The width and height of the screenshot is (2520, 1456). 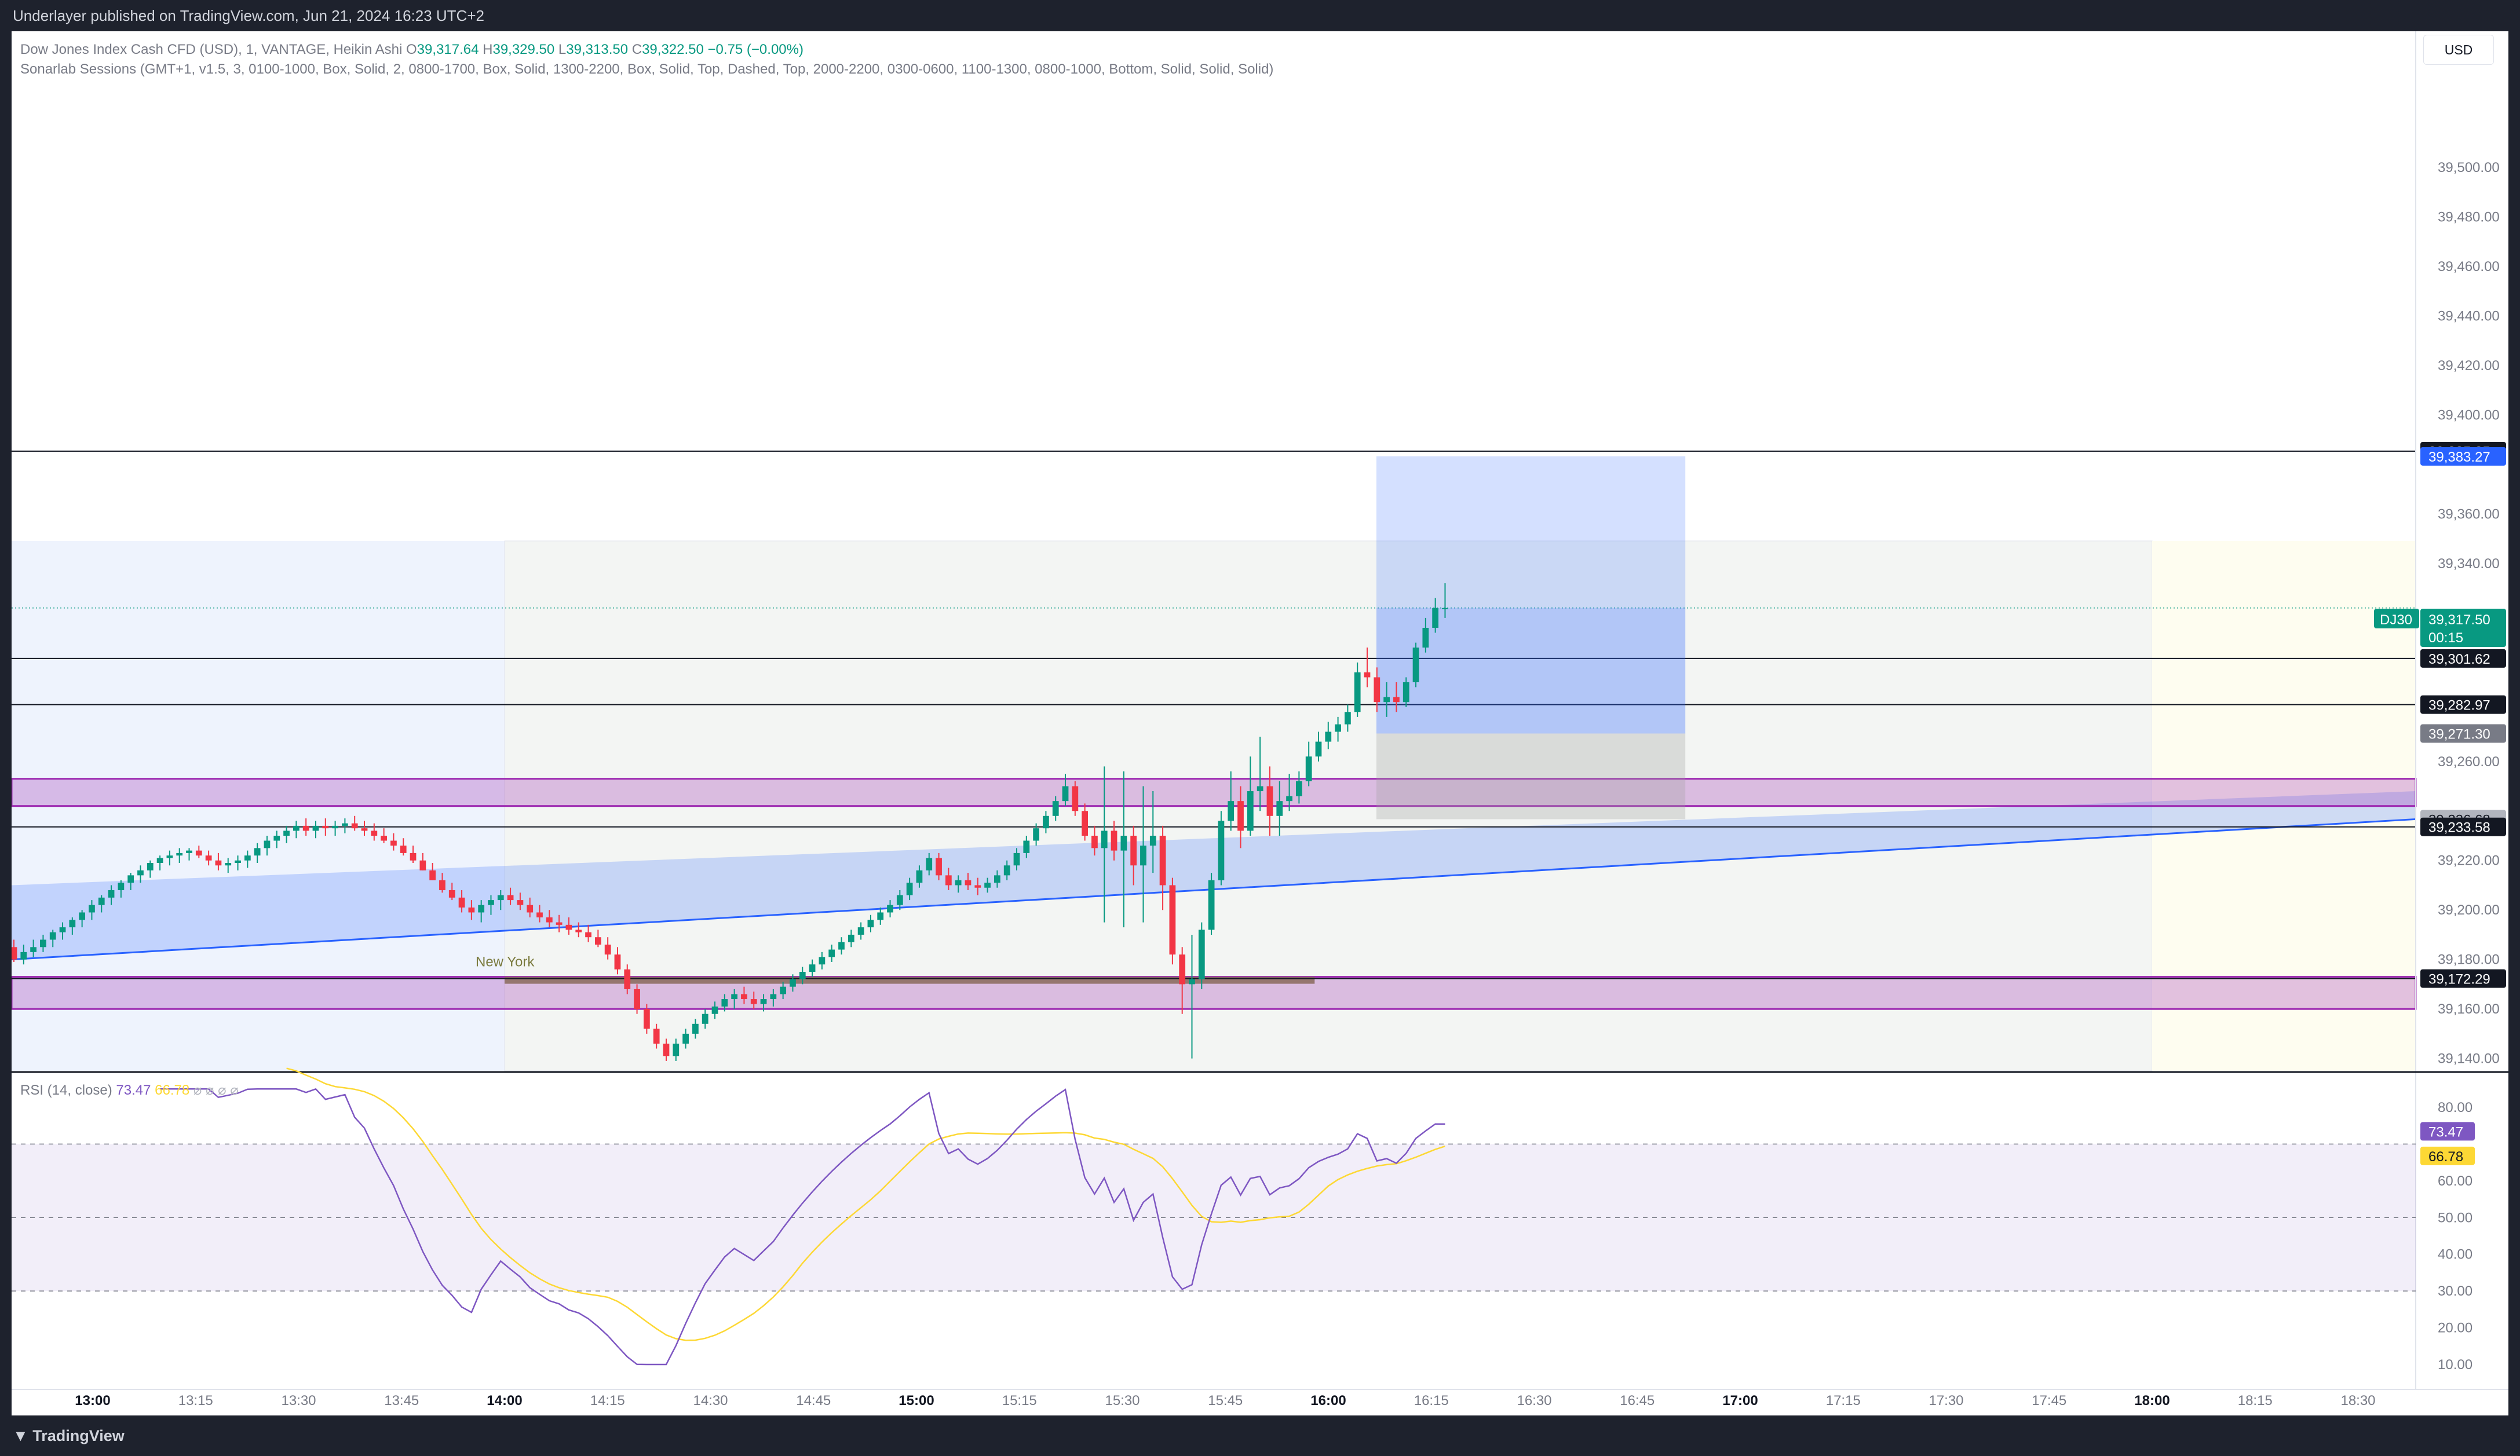 I want to click on price-tick-label: 39,500.00, so click(x=2469, y=168).